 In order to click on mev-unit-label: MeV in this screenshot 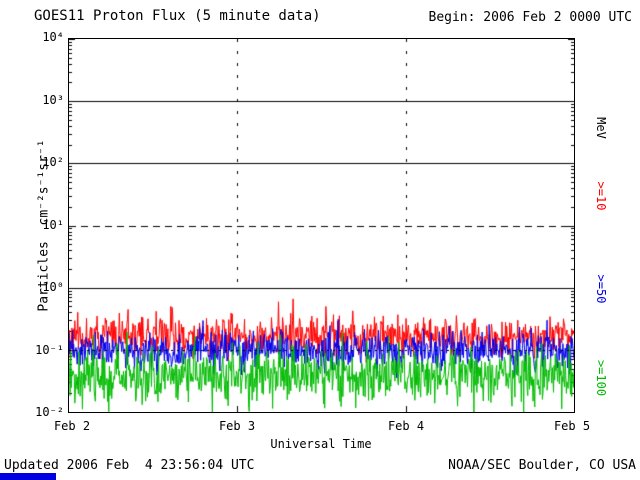, I will do `click(601, 128)`.